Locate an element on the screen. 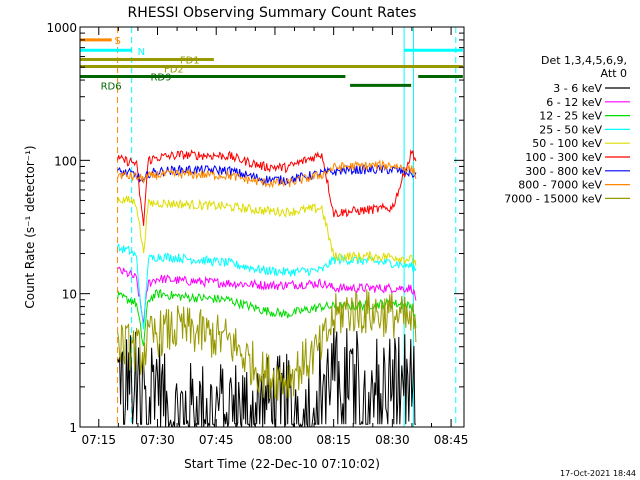 Image resolution: width=640 pixels, height=480 pixels. x-axis-label: Start Time (22-Dec-10 07:10:02) is located at coordinates (282, 464).